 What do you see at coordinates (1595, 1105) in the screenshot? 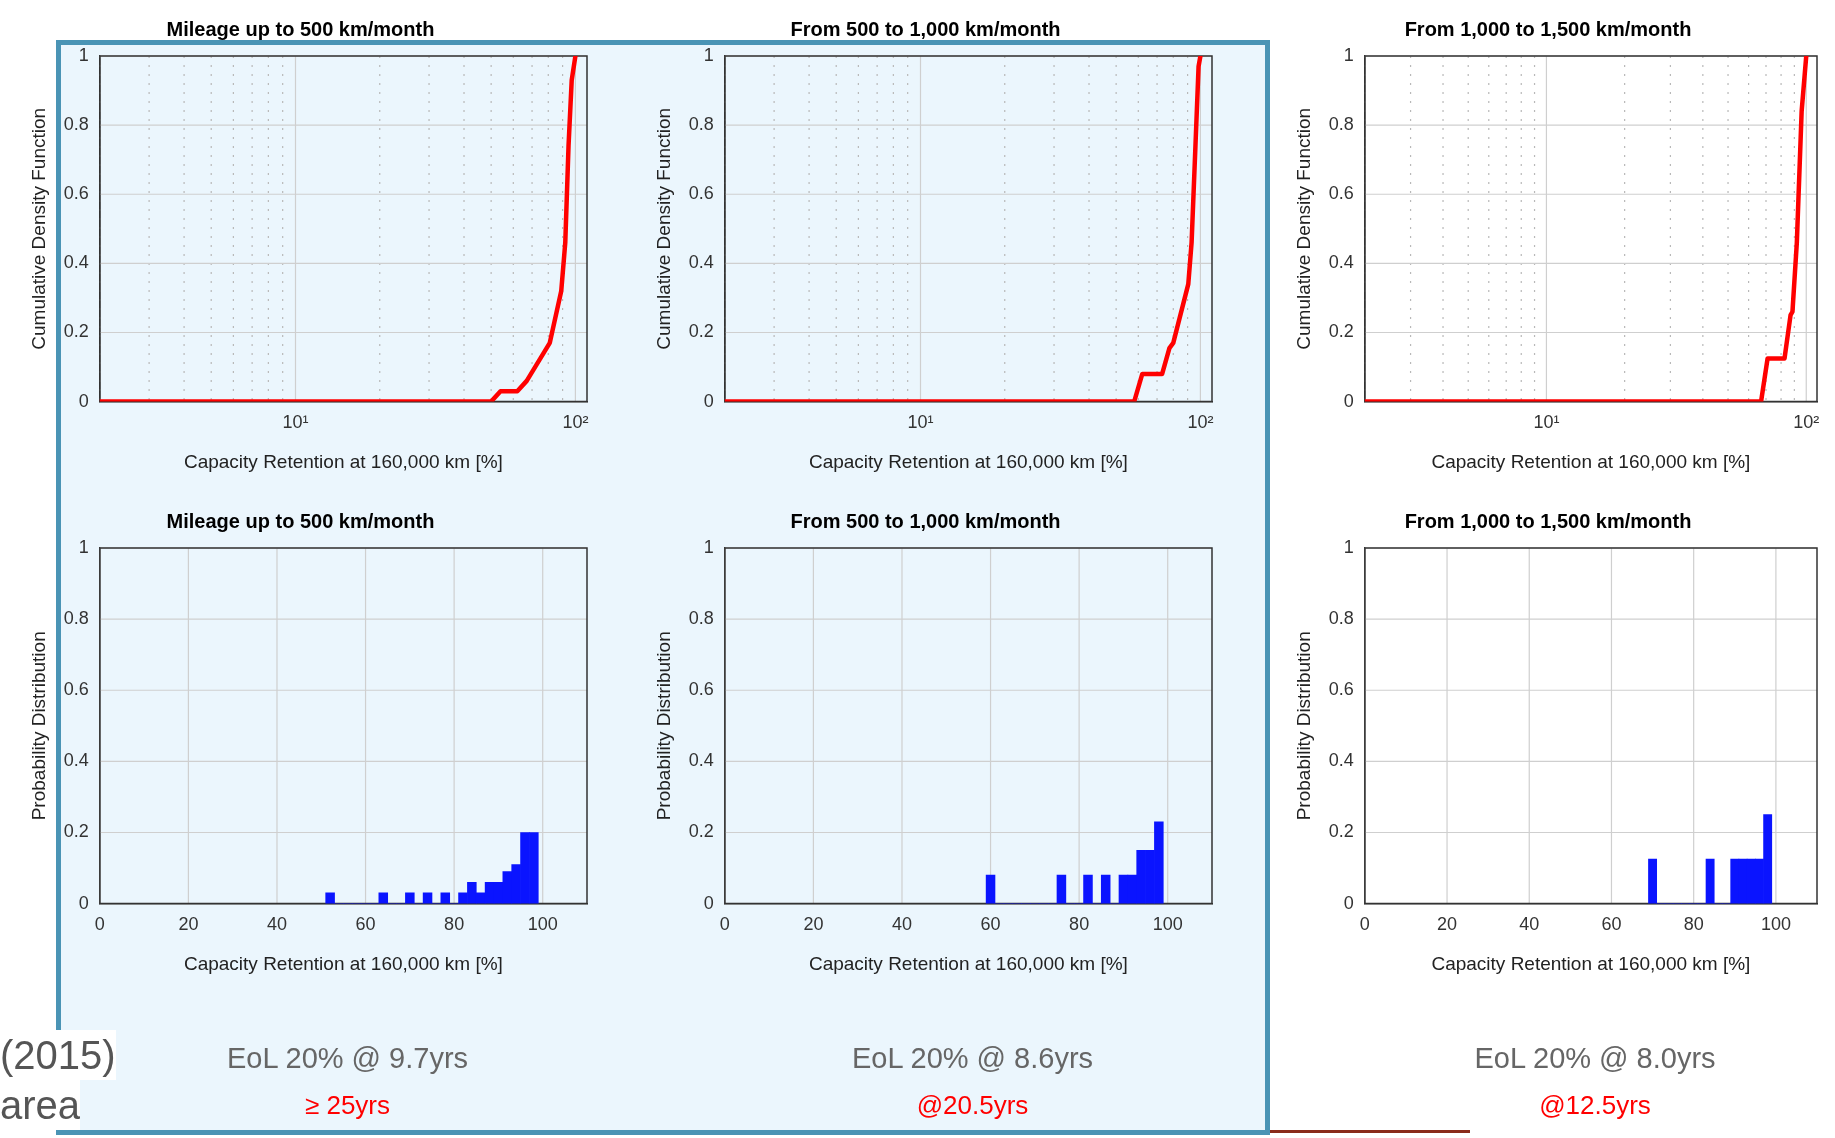
I see `text: @12.5yrs` at bounding box center [1595, 1105].